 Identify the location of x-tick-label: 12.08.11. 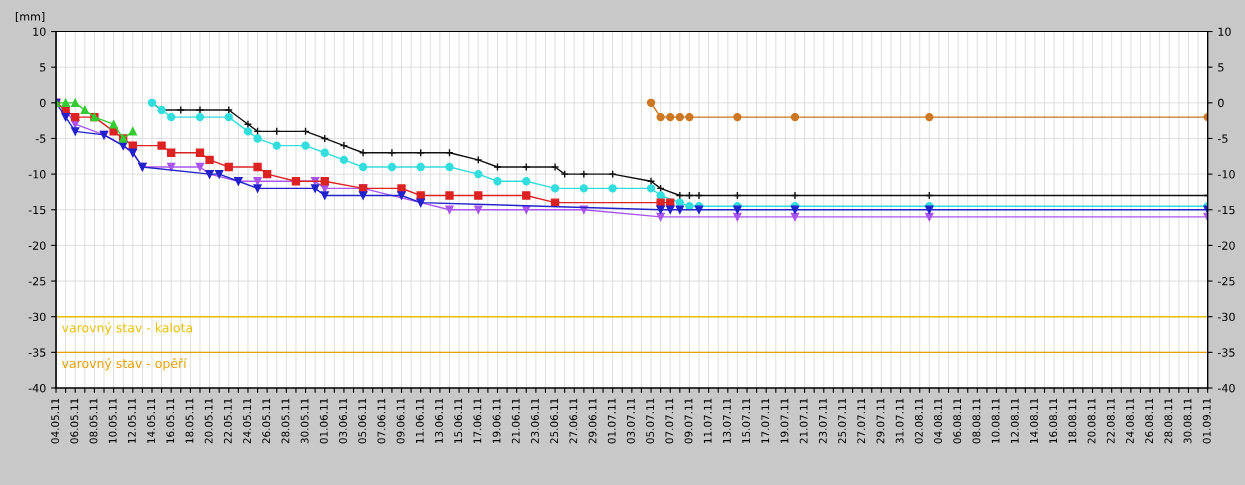
(1014, 420).